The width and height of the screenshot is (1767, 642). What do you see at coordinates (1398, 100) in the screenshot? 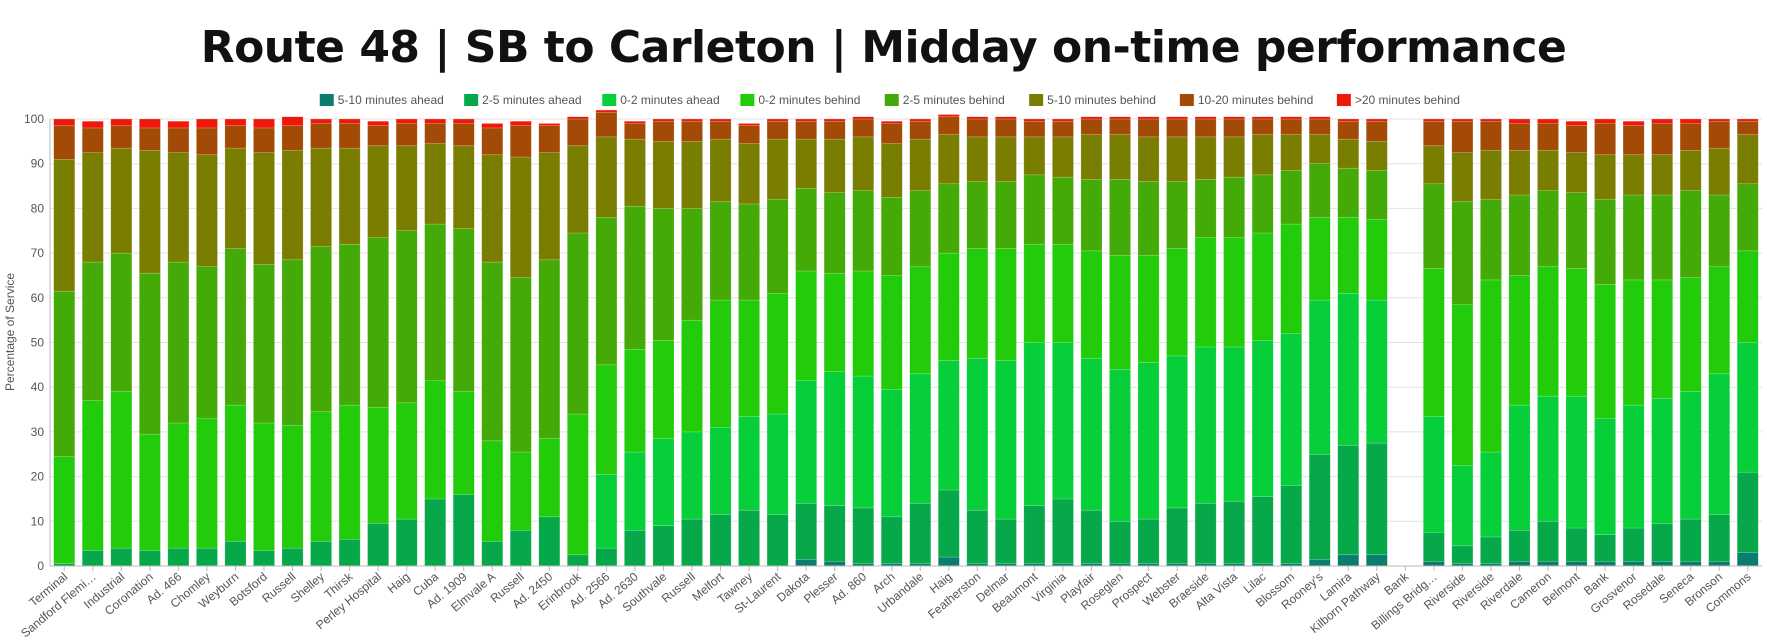
I see `legend-item: >20 minutes behind` at bounding box center [1398, 100].